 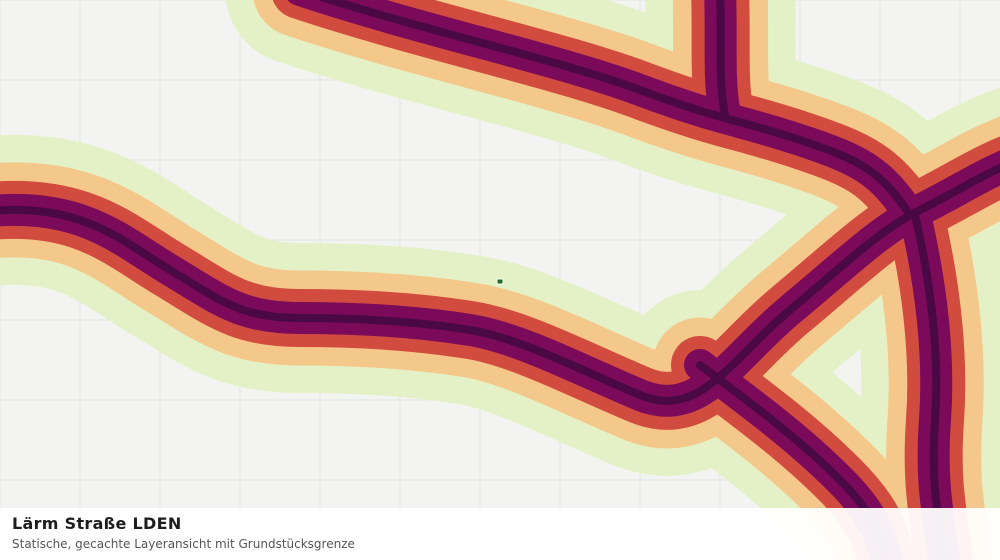 I want to click on layer-title: Lärm Straße LDEN, so click(x=97, y=523).